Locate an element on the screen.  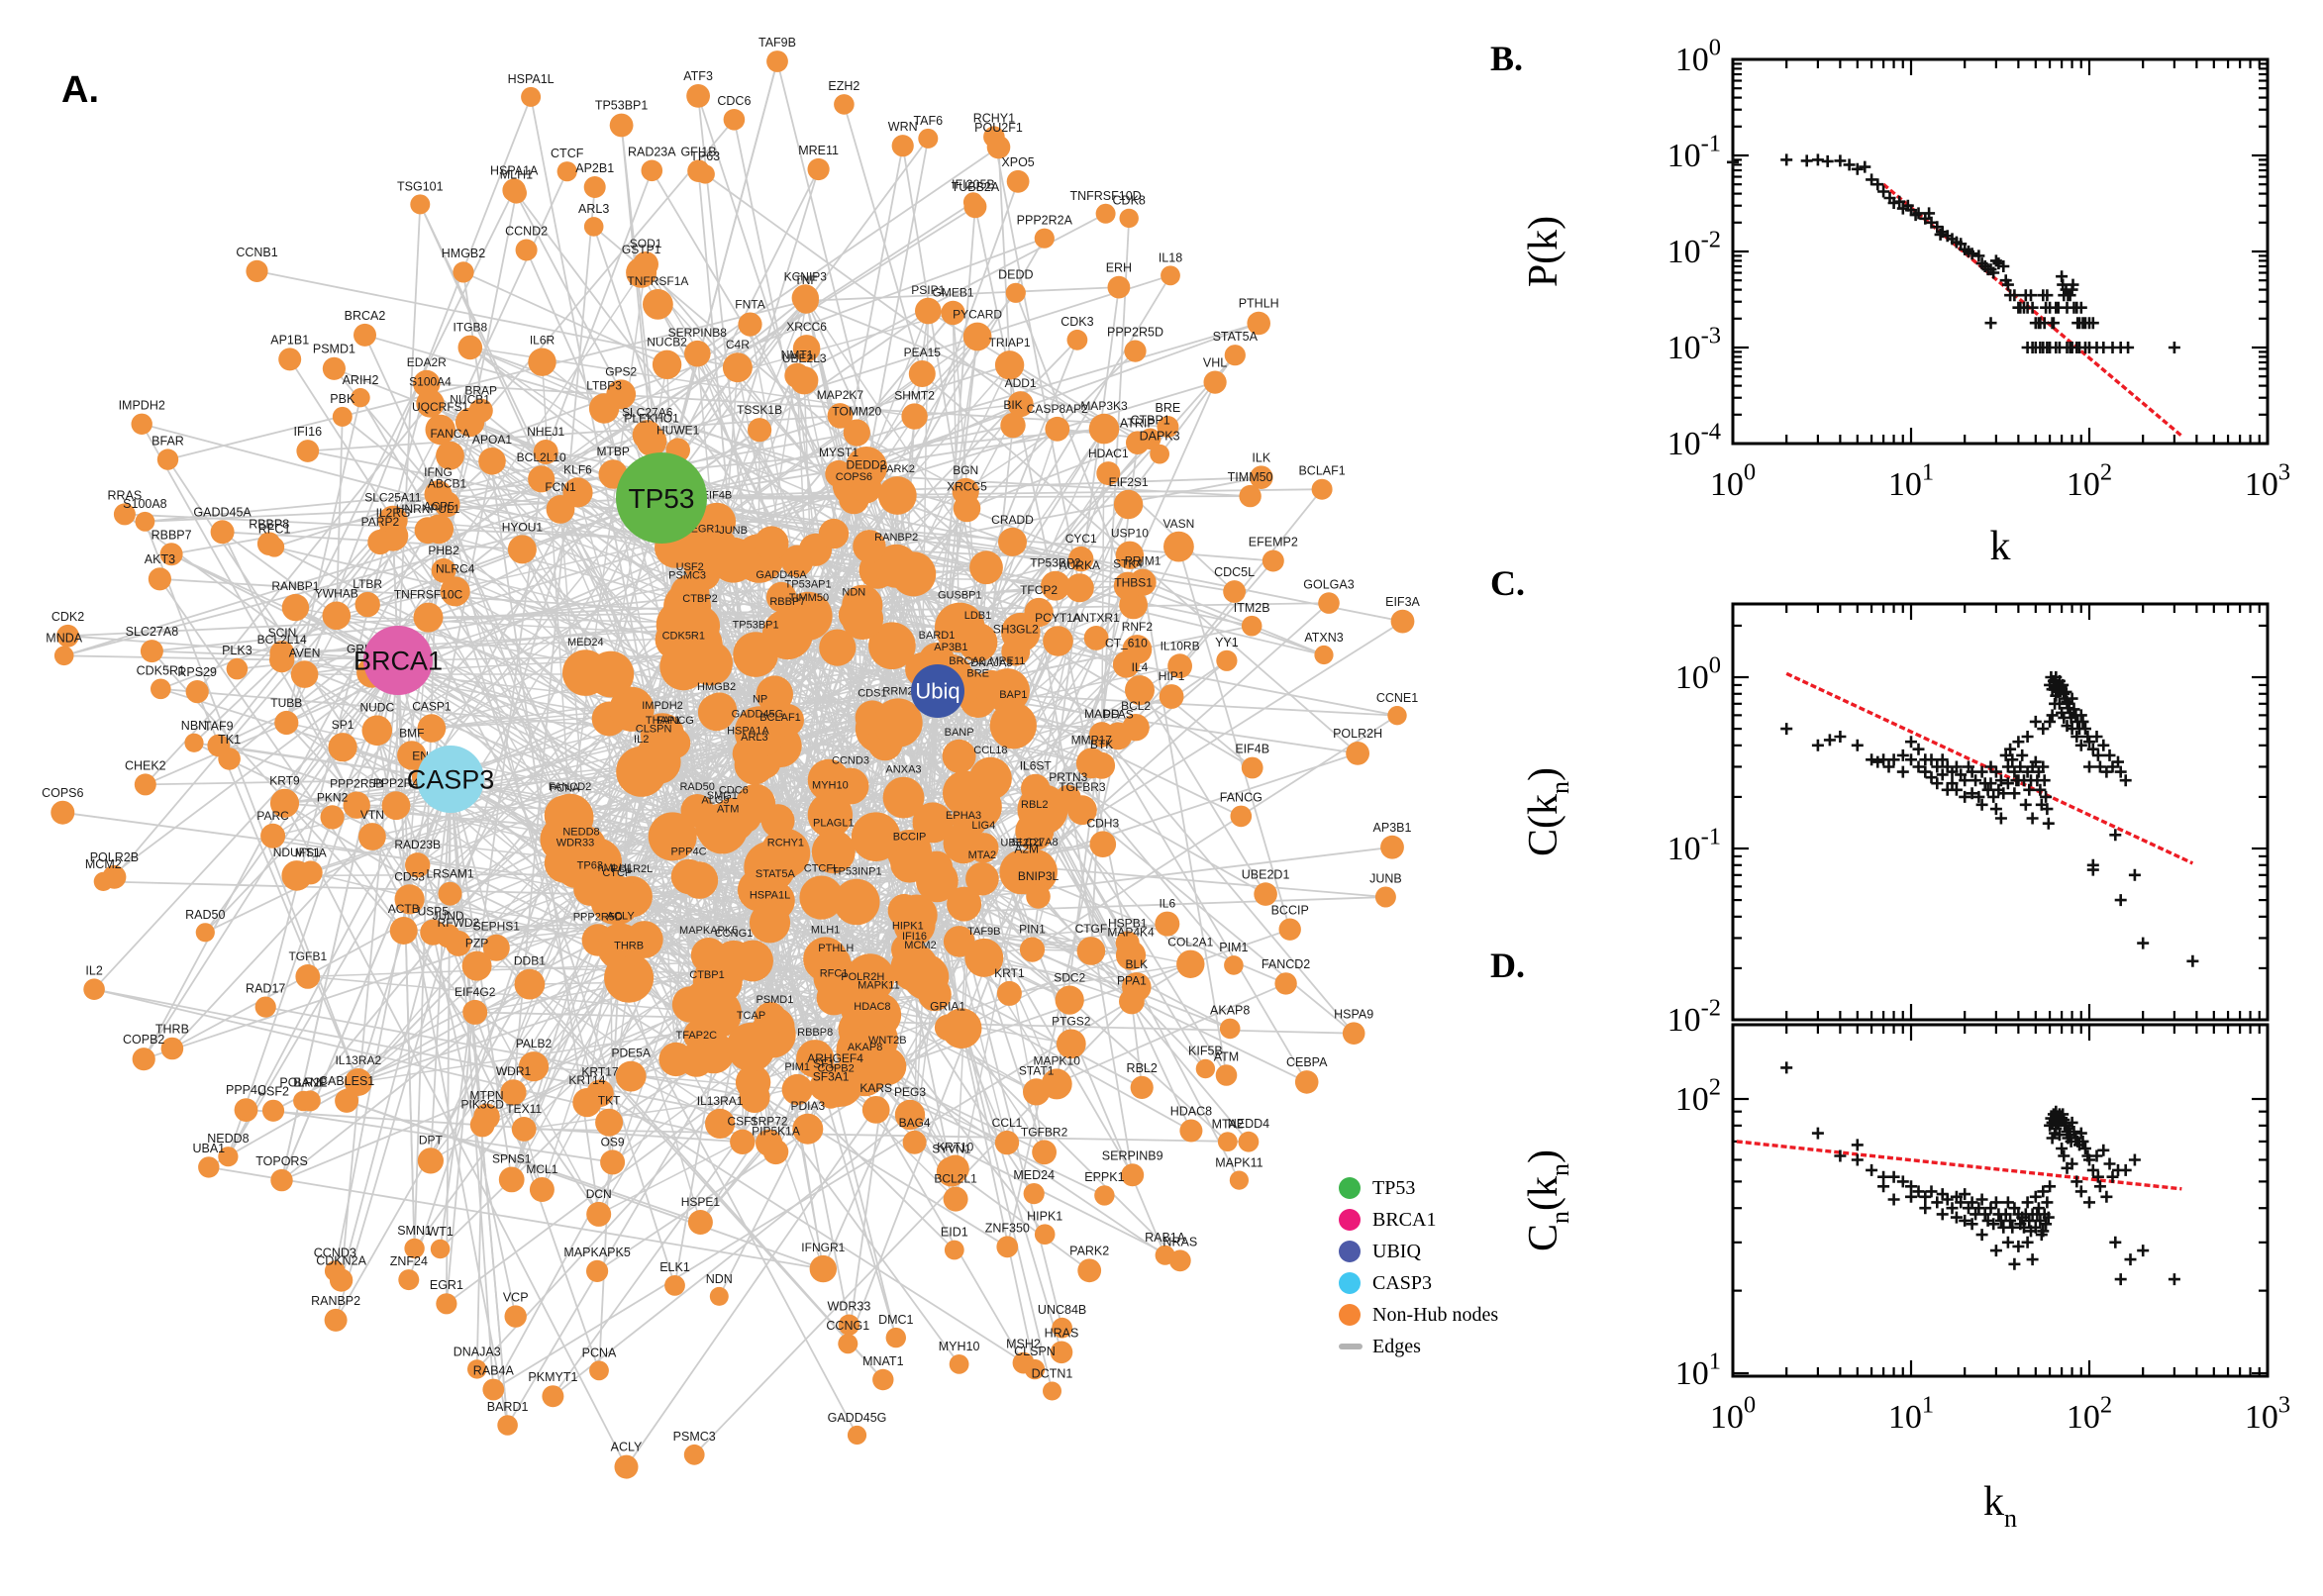
node-label: CASP8AP2 is located at coordinates (1057, 409).